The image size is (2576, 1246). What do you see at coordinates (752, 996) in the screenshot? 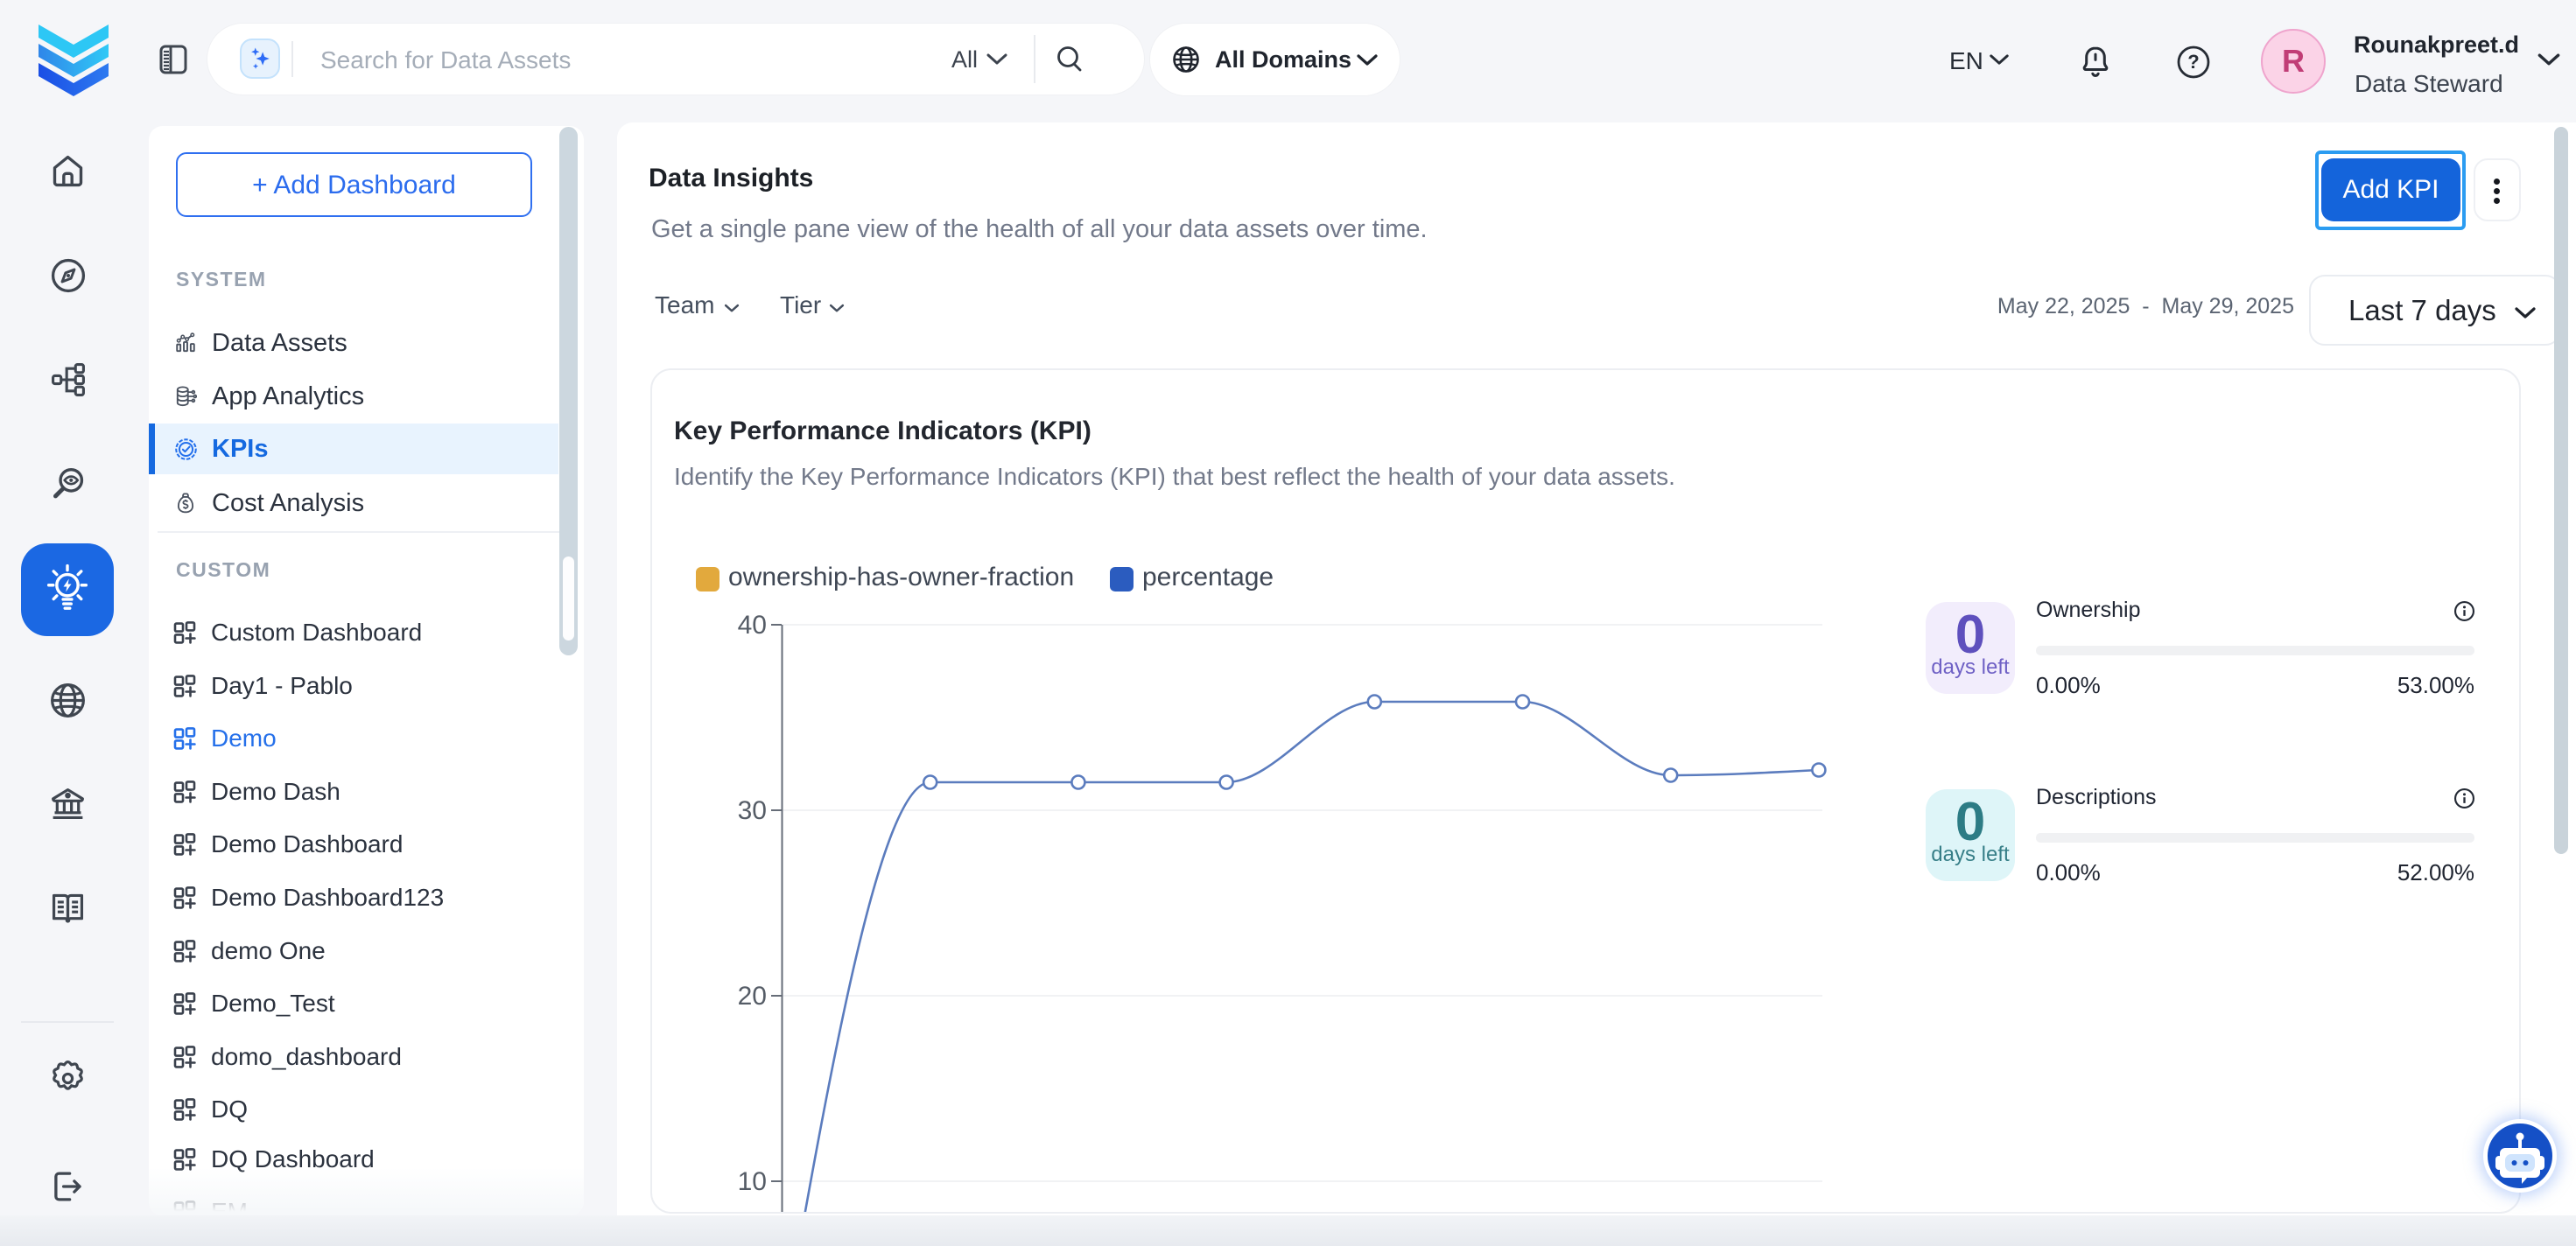
I see `svg-text: 20` at bounding box center [752, 996].